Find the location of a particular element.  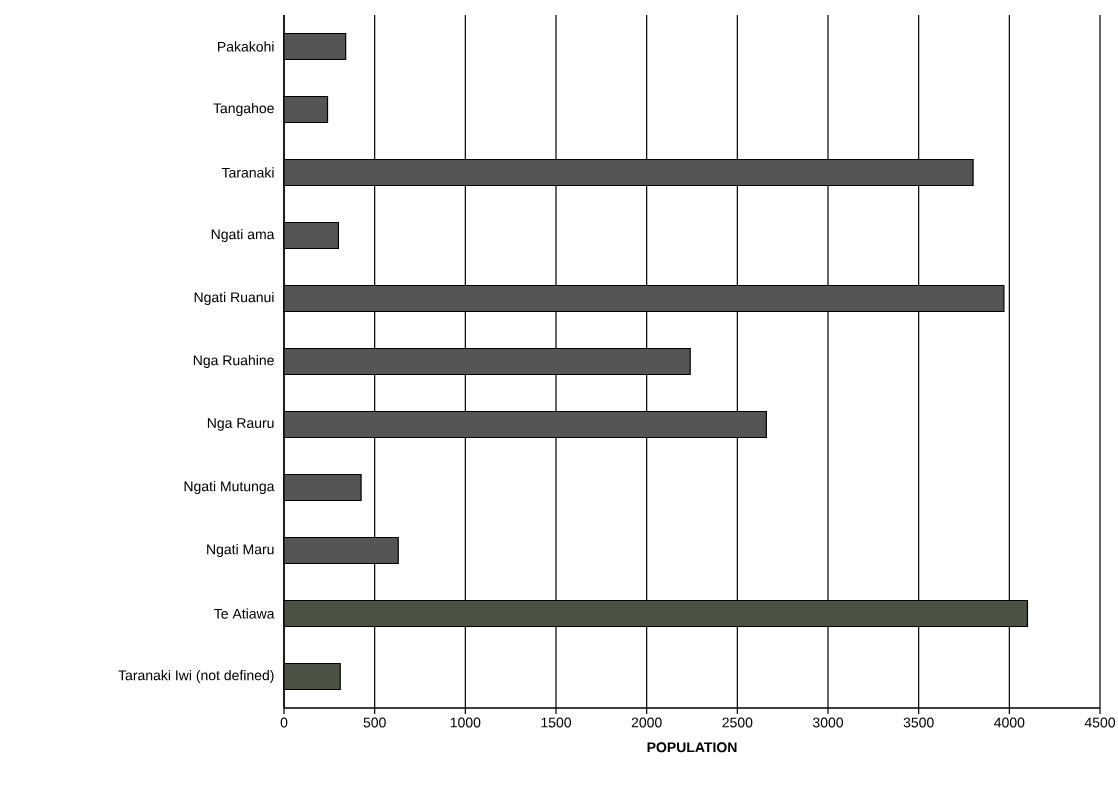

y-tick-label: Taranaki is located at coordinates (247, 172).